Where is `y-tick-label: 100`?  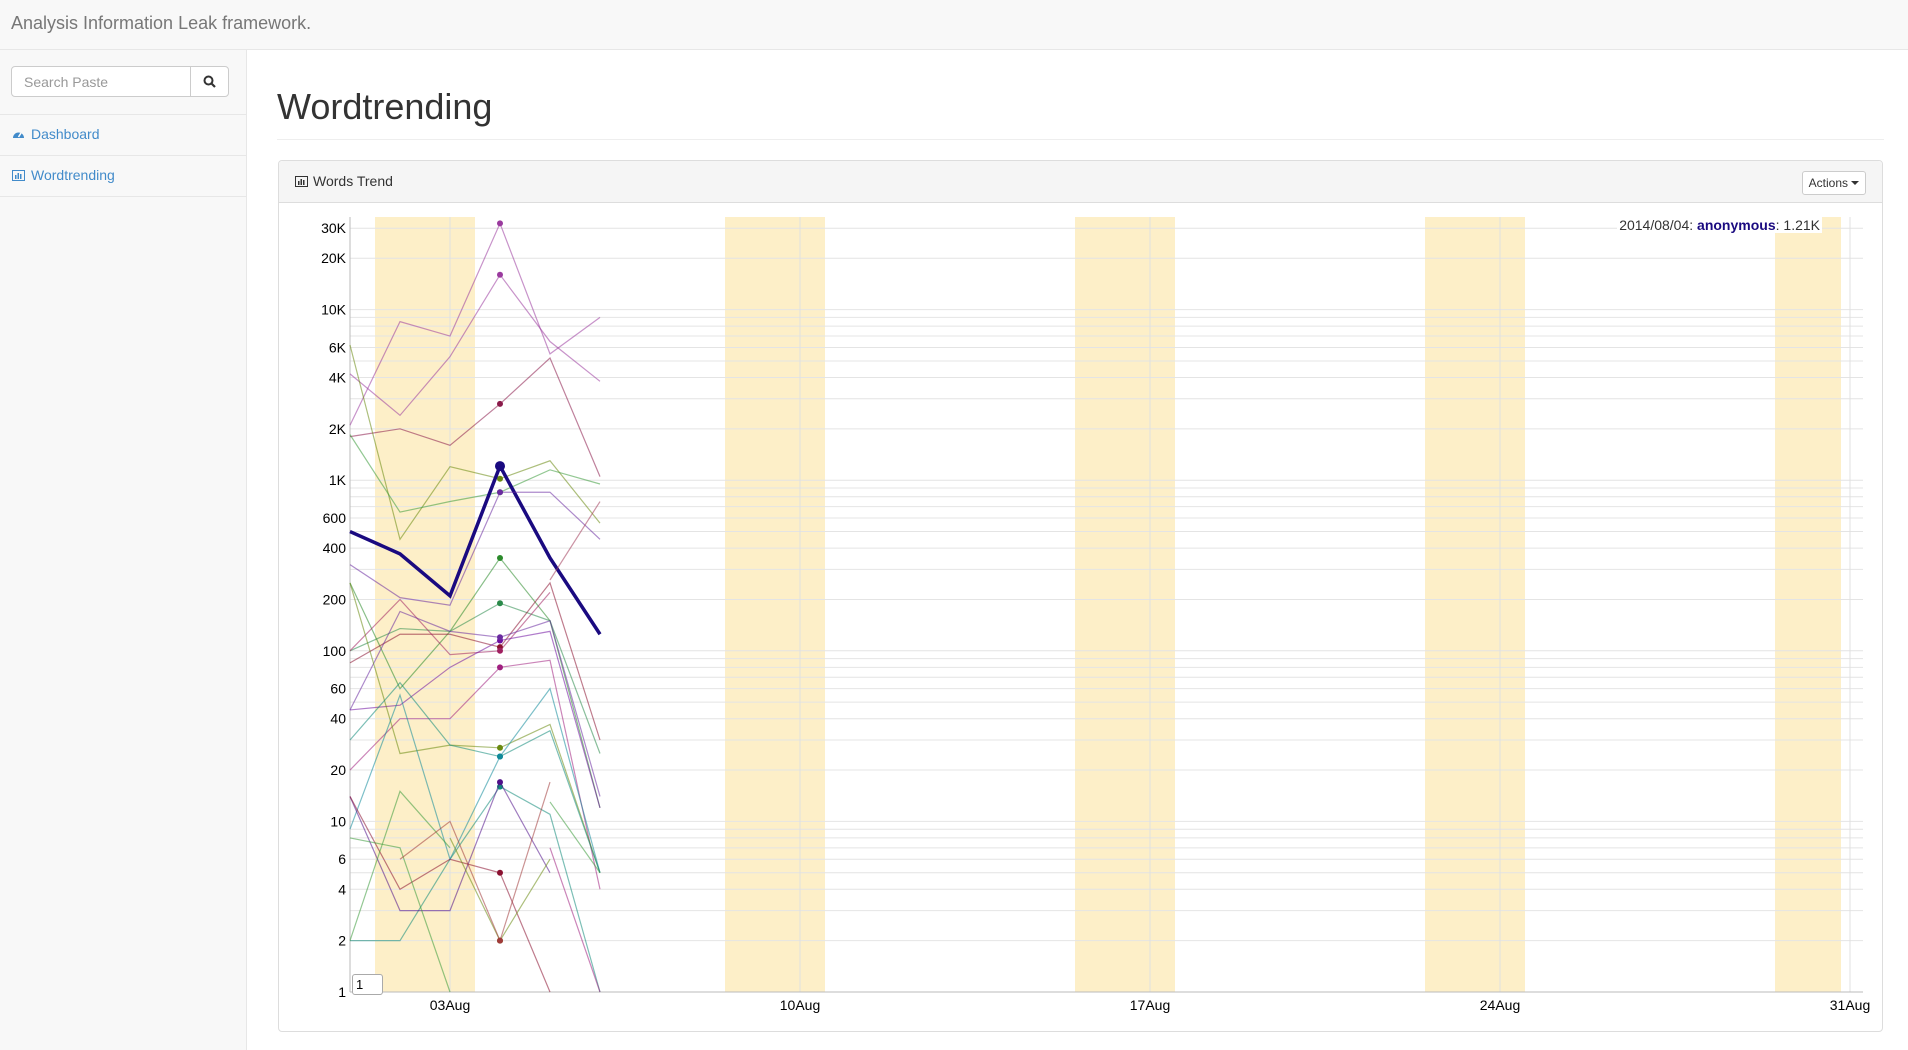 y-tick-label: 100 is located at coordinates (335, 651).